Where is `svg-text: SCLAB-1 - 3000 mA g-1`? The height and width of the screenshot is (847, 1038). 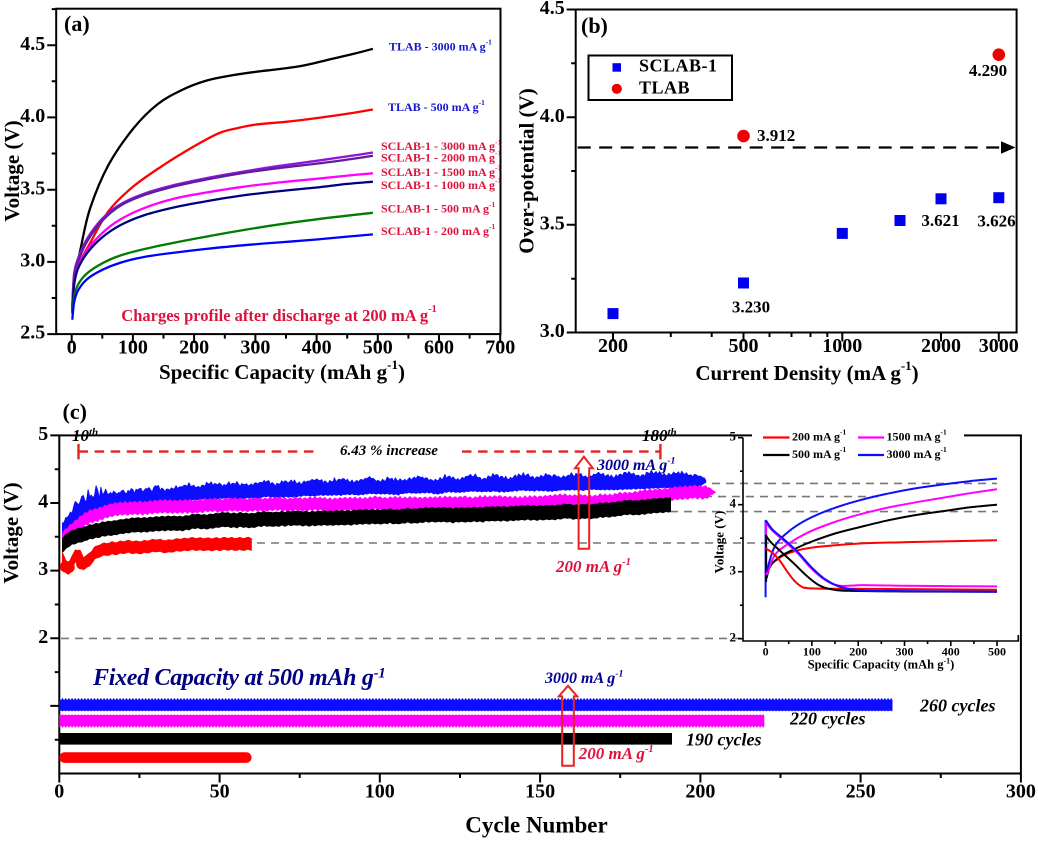 svg-text: SCLAB-1 - 3000 mA g-1 is located at coordinates (441, 145).